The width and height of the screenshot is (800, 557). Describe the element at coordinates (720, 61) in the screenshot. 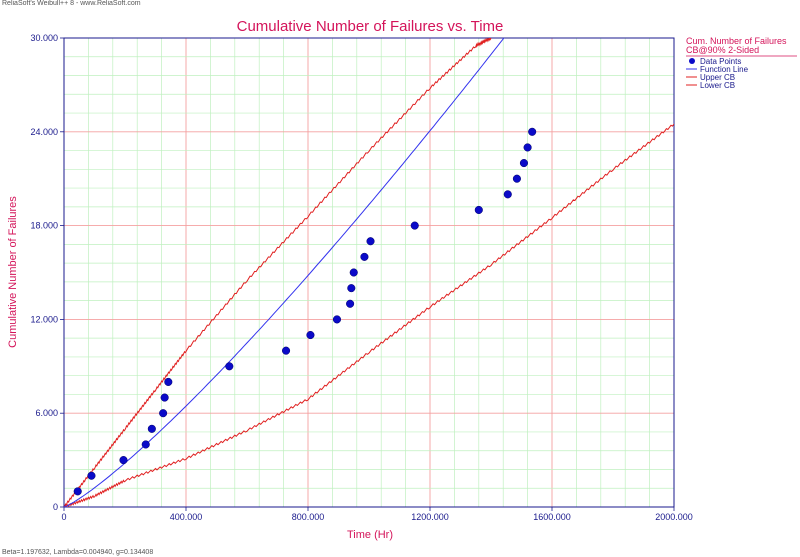

I see `legend-label-data-points: Data Points` at that location.